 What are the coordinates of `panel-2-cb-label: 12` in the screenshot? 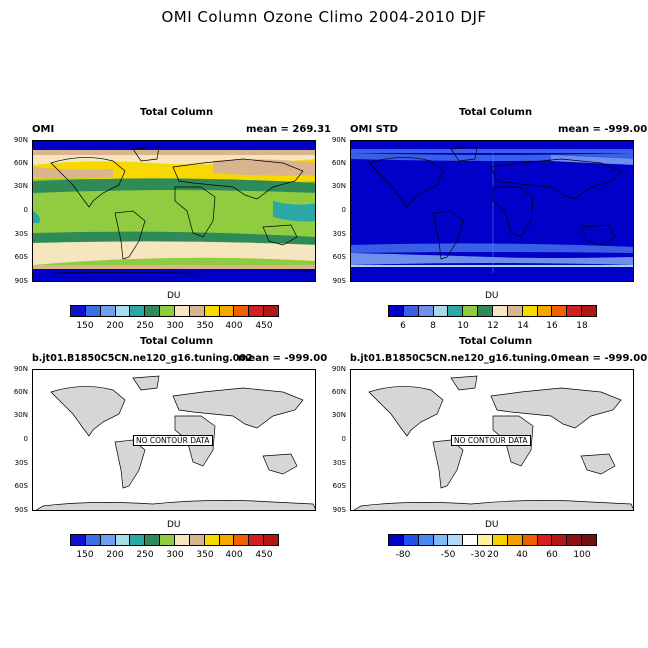 It's located at (493, 326).